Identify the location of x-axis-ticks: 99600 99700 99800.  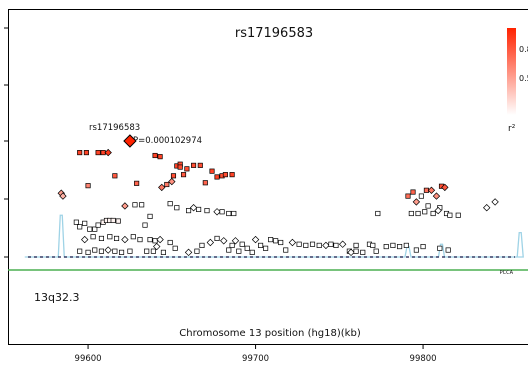
(256, 354).